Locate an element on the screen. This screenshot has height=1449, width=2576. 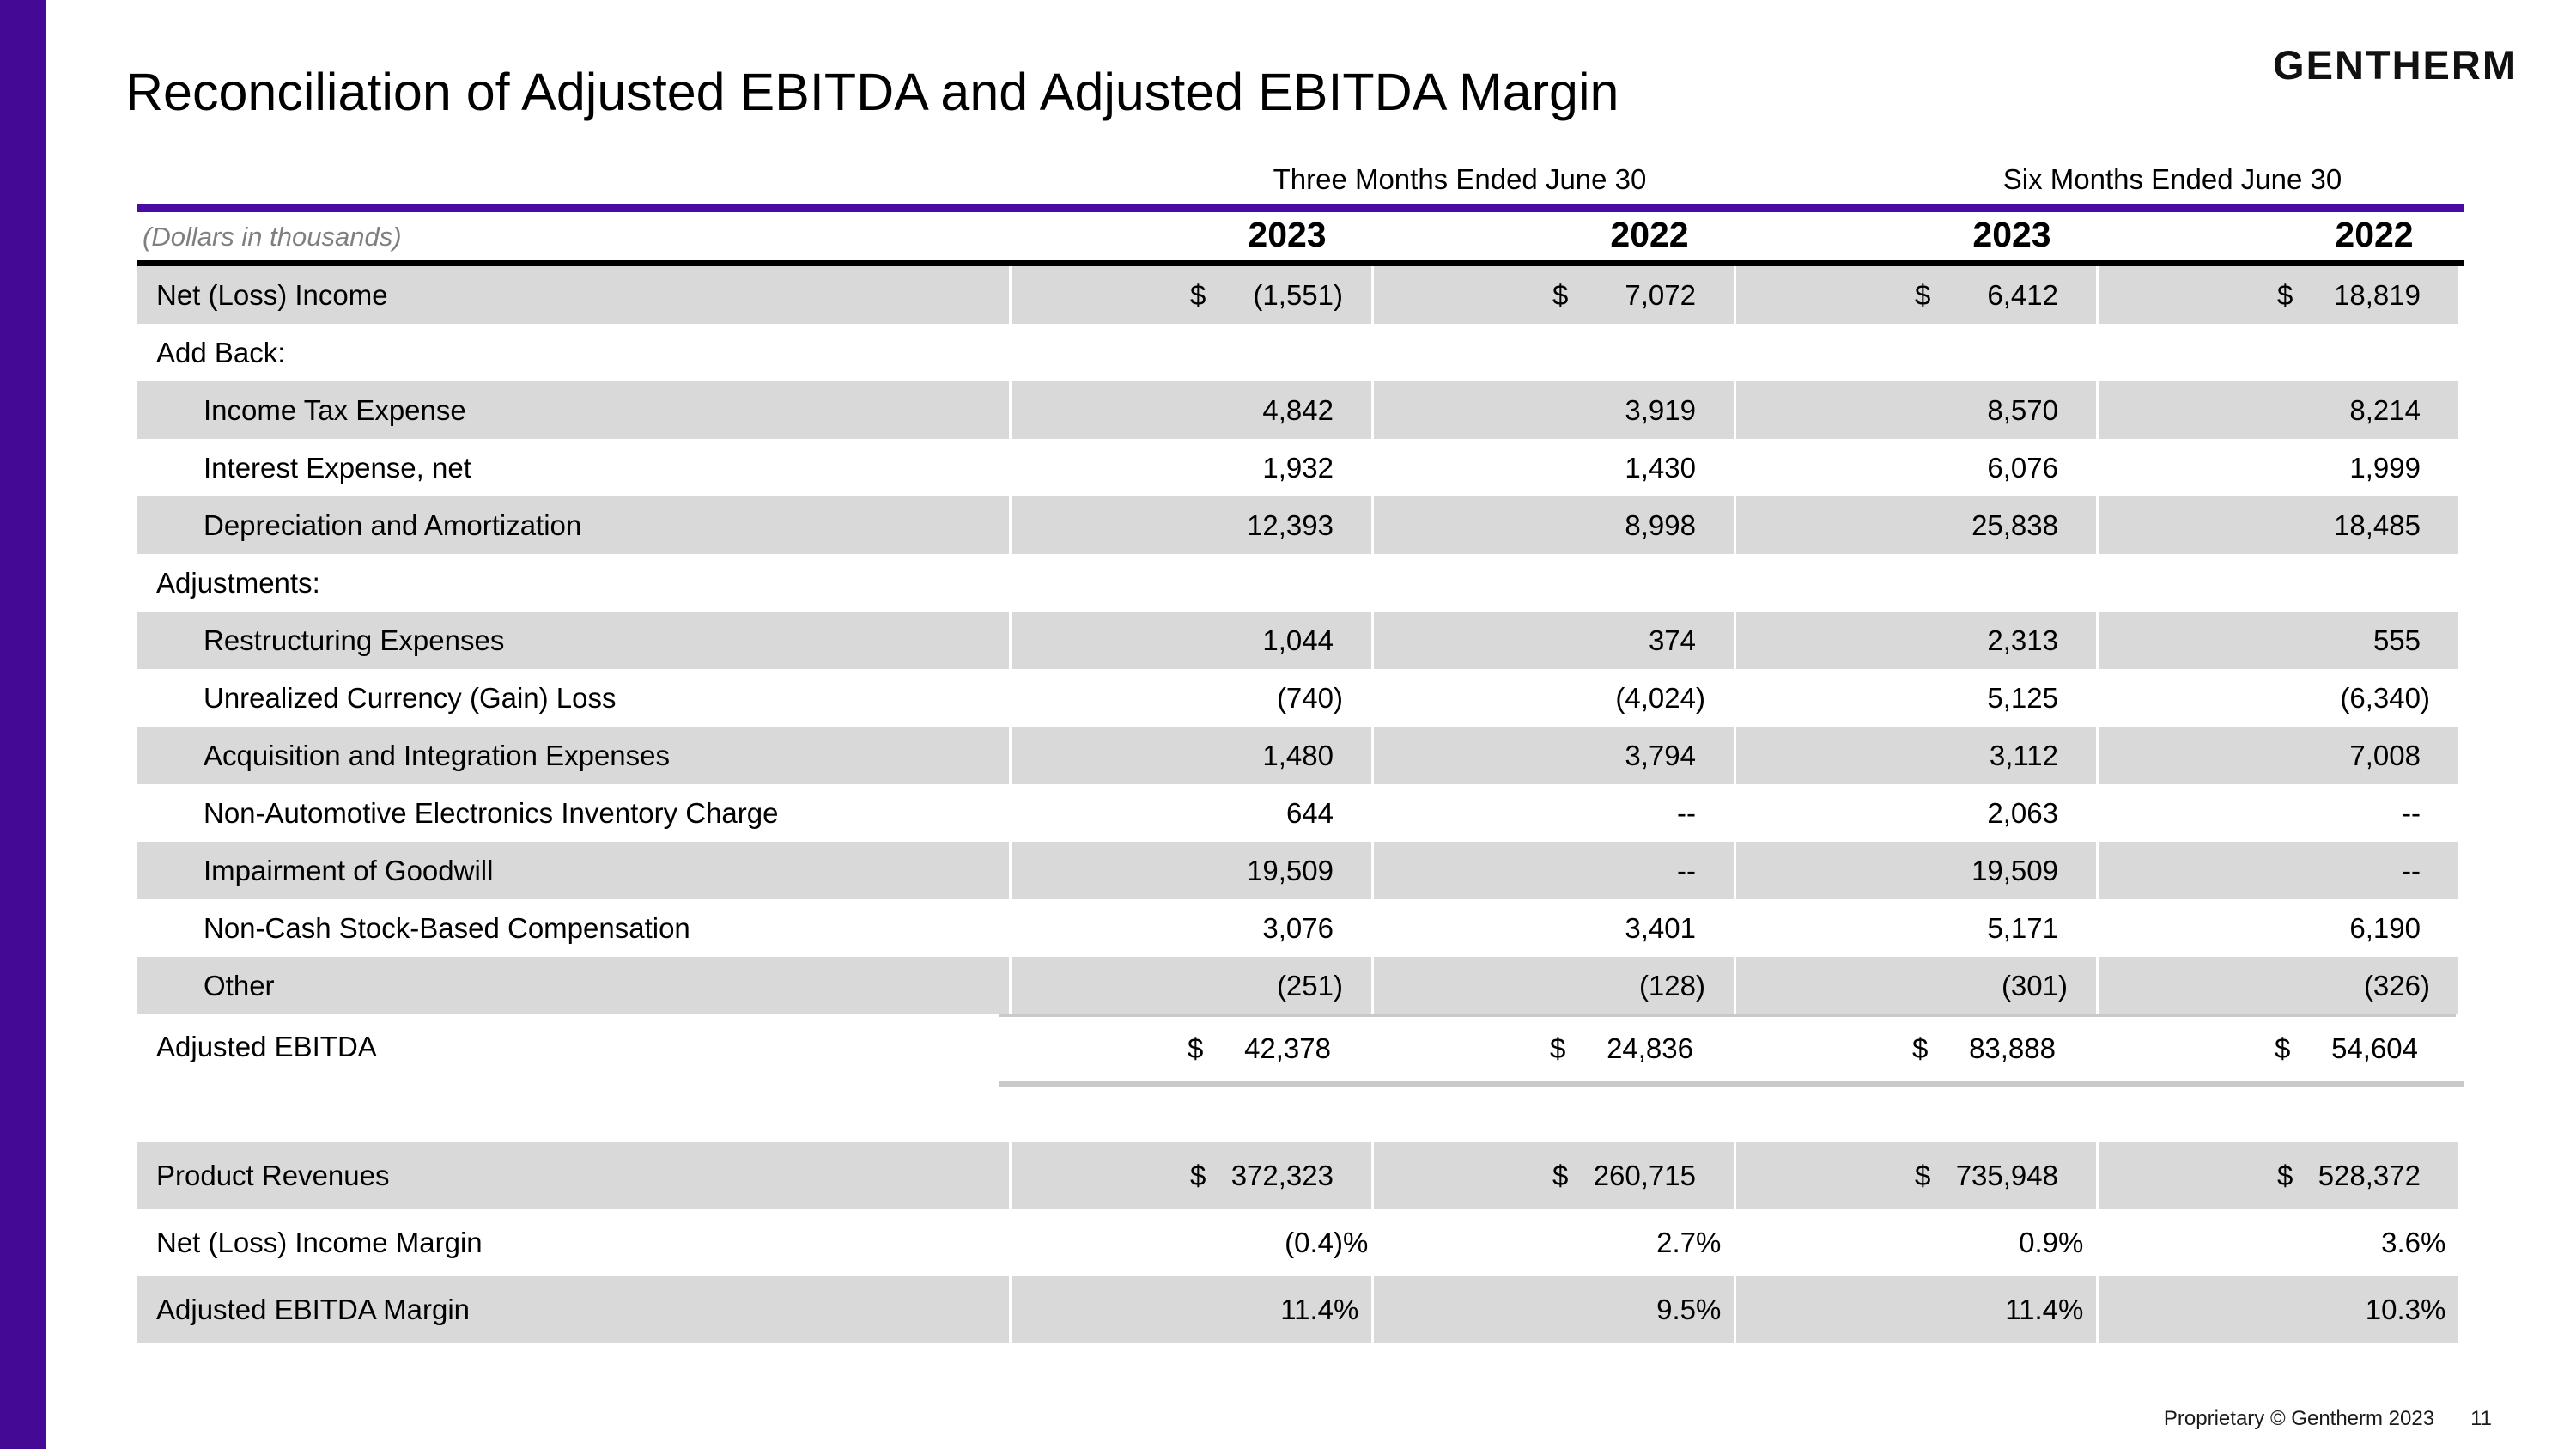
cell-value: 0.9% is located at coordinates (2051, 1242).